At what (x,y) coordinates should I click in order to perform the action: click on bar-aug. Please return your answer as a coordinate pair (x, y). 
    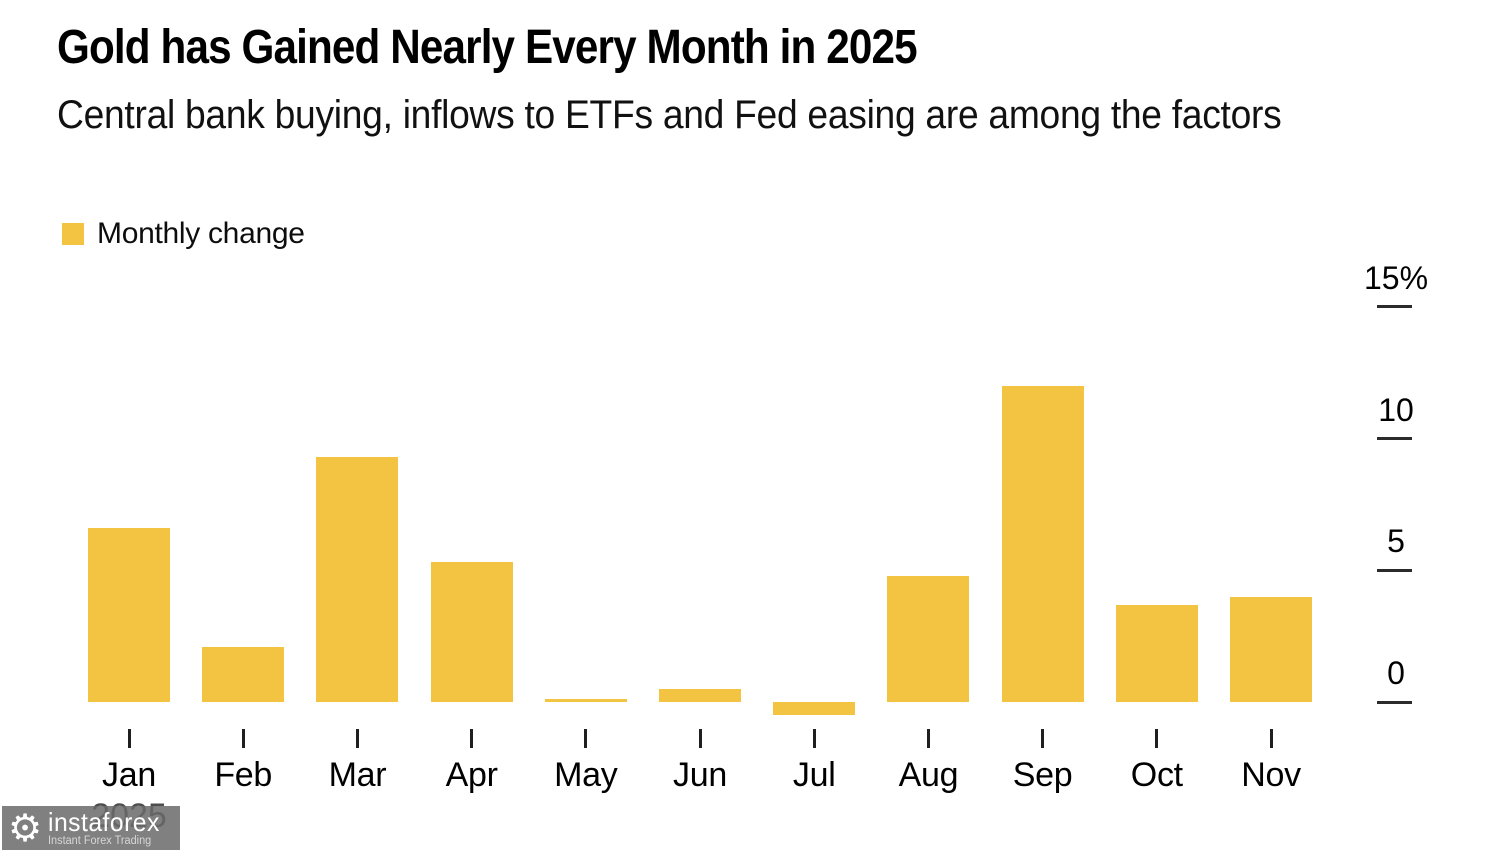
    Looking at the image, I should click on (928, 638).